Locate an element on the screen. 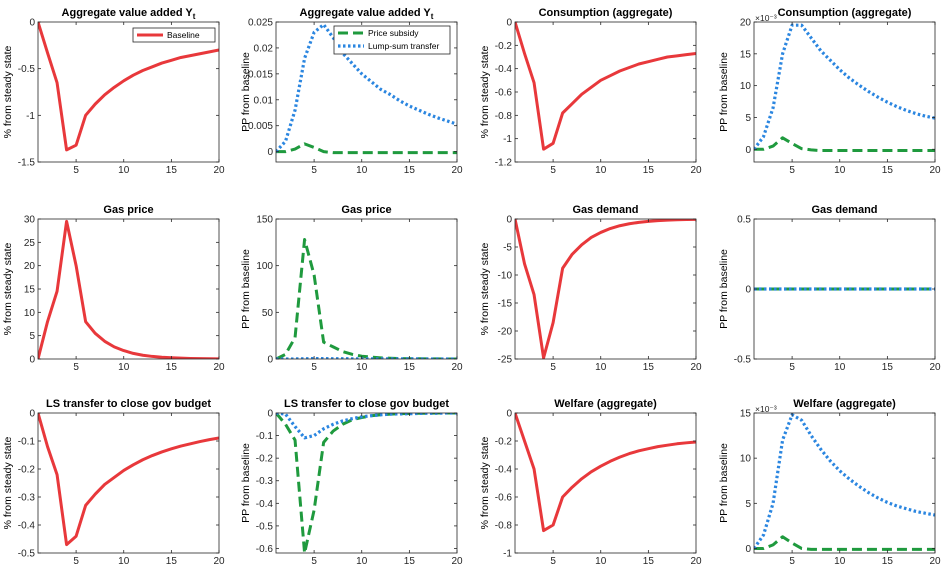  legend-box is located at coordinates (174, 35).